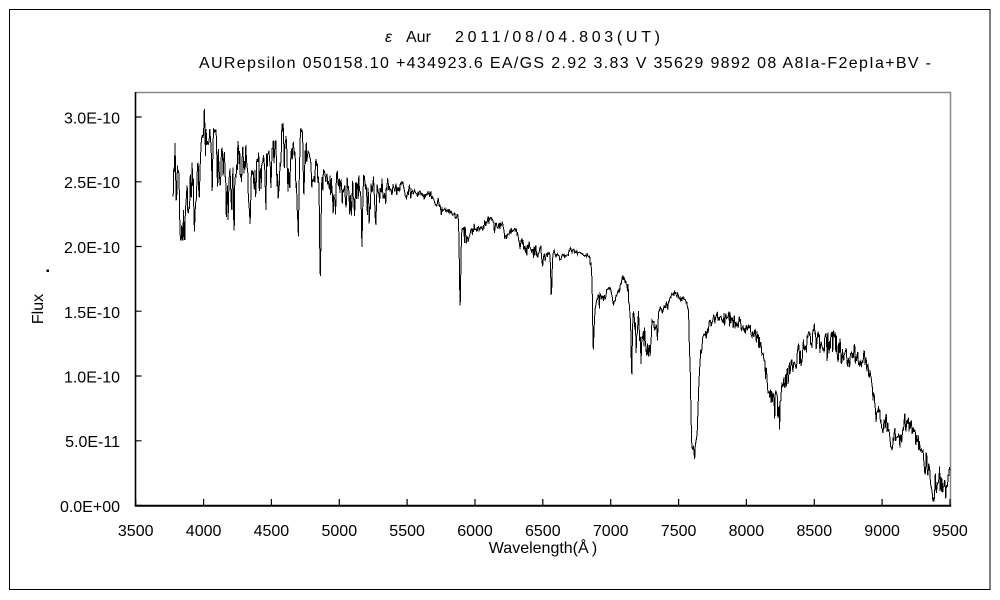 Image resolution: width=1000 pixels, height=600 pixels. Describe the element at coordinates (815, 531) in the screenshot. I see `svg-text: 8500` at that location.